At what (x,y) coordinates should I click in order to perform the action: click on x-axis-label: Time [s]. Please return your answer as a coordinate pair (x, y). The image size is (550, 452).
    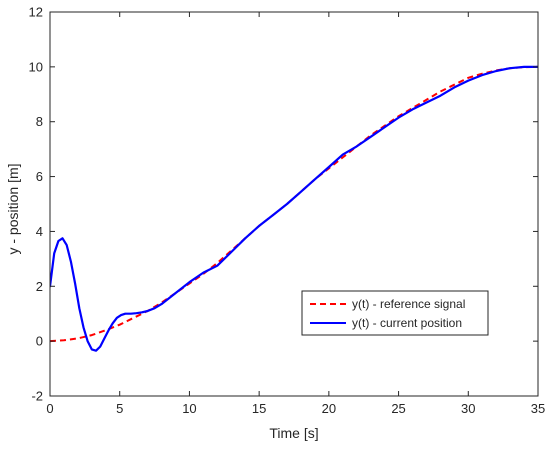
    Looking at the image, I should click on (293, 433).